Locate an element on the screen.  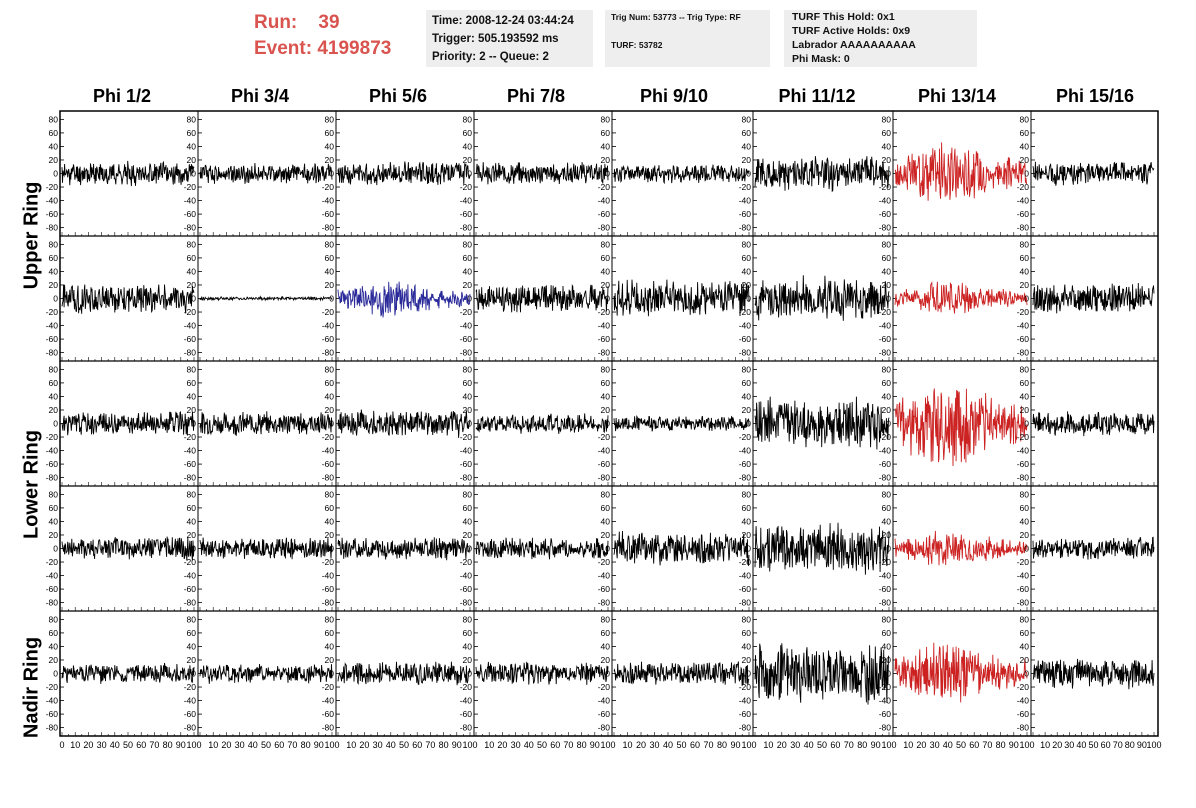
waveform-trace-r3-c0 is located at coordinates (128, 548).